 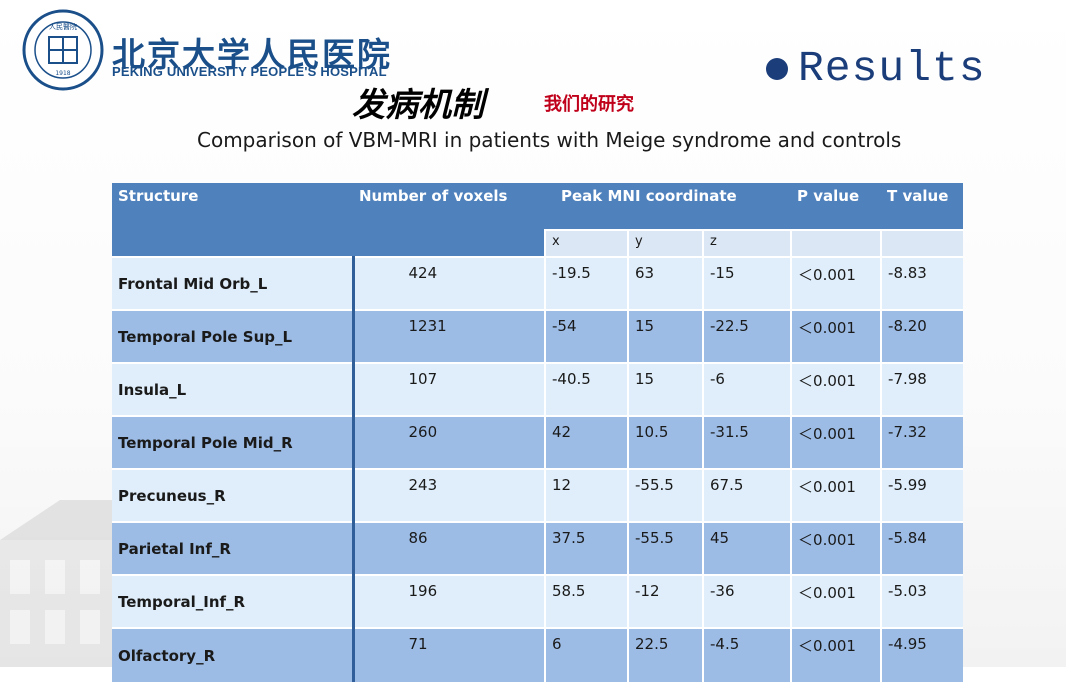 I want to click on cell-z: -4.5, so click(x=746, y=654).